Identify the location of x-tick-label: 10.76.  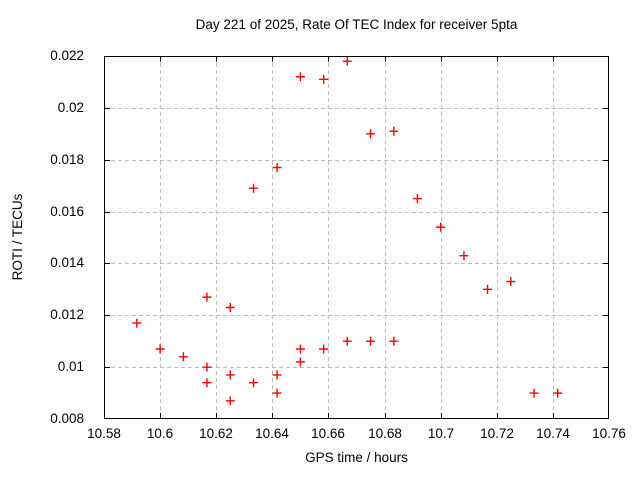
(609, 433).